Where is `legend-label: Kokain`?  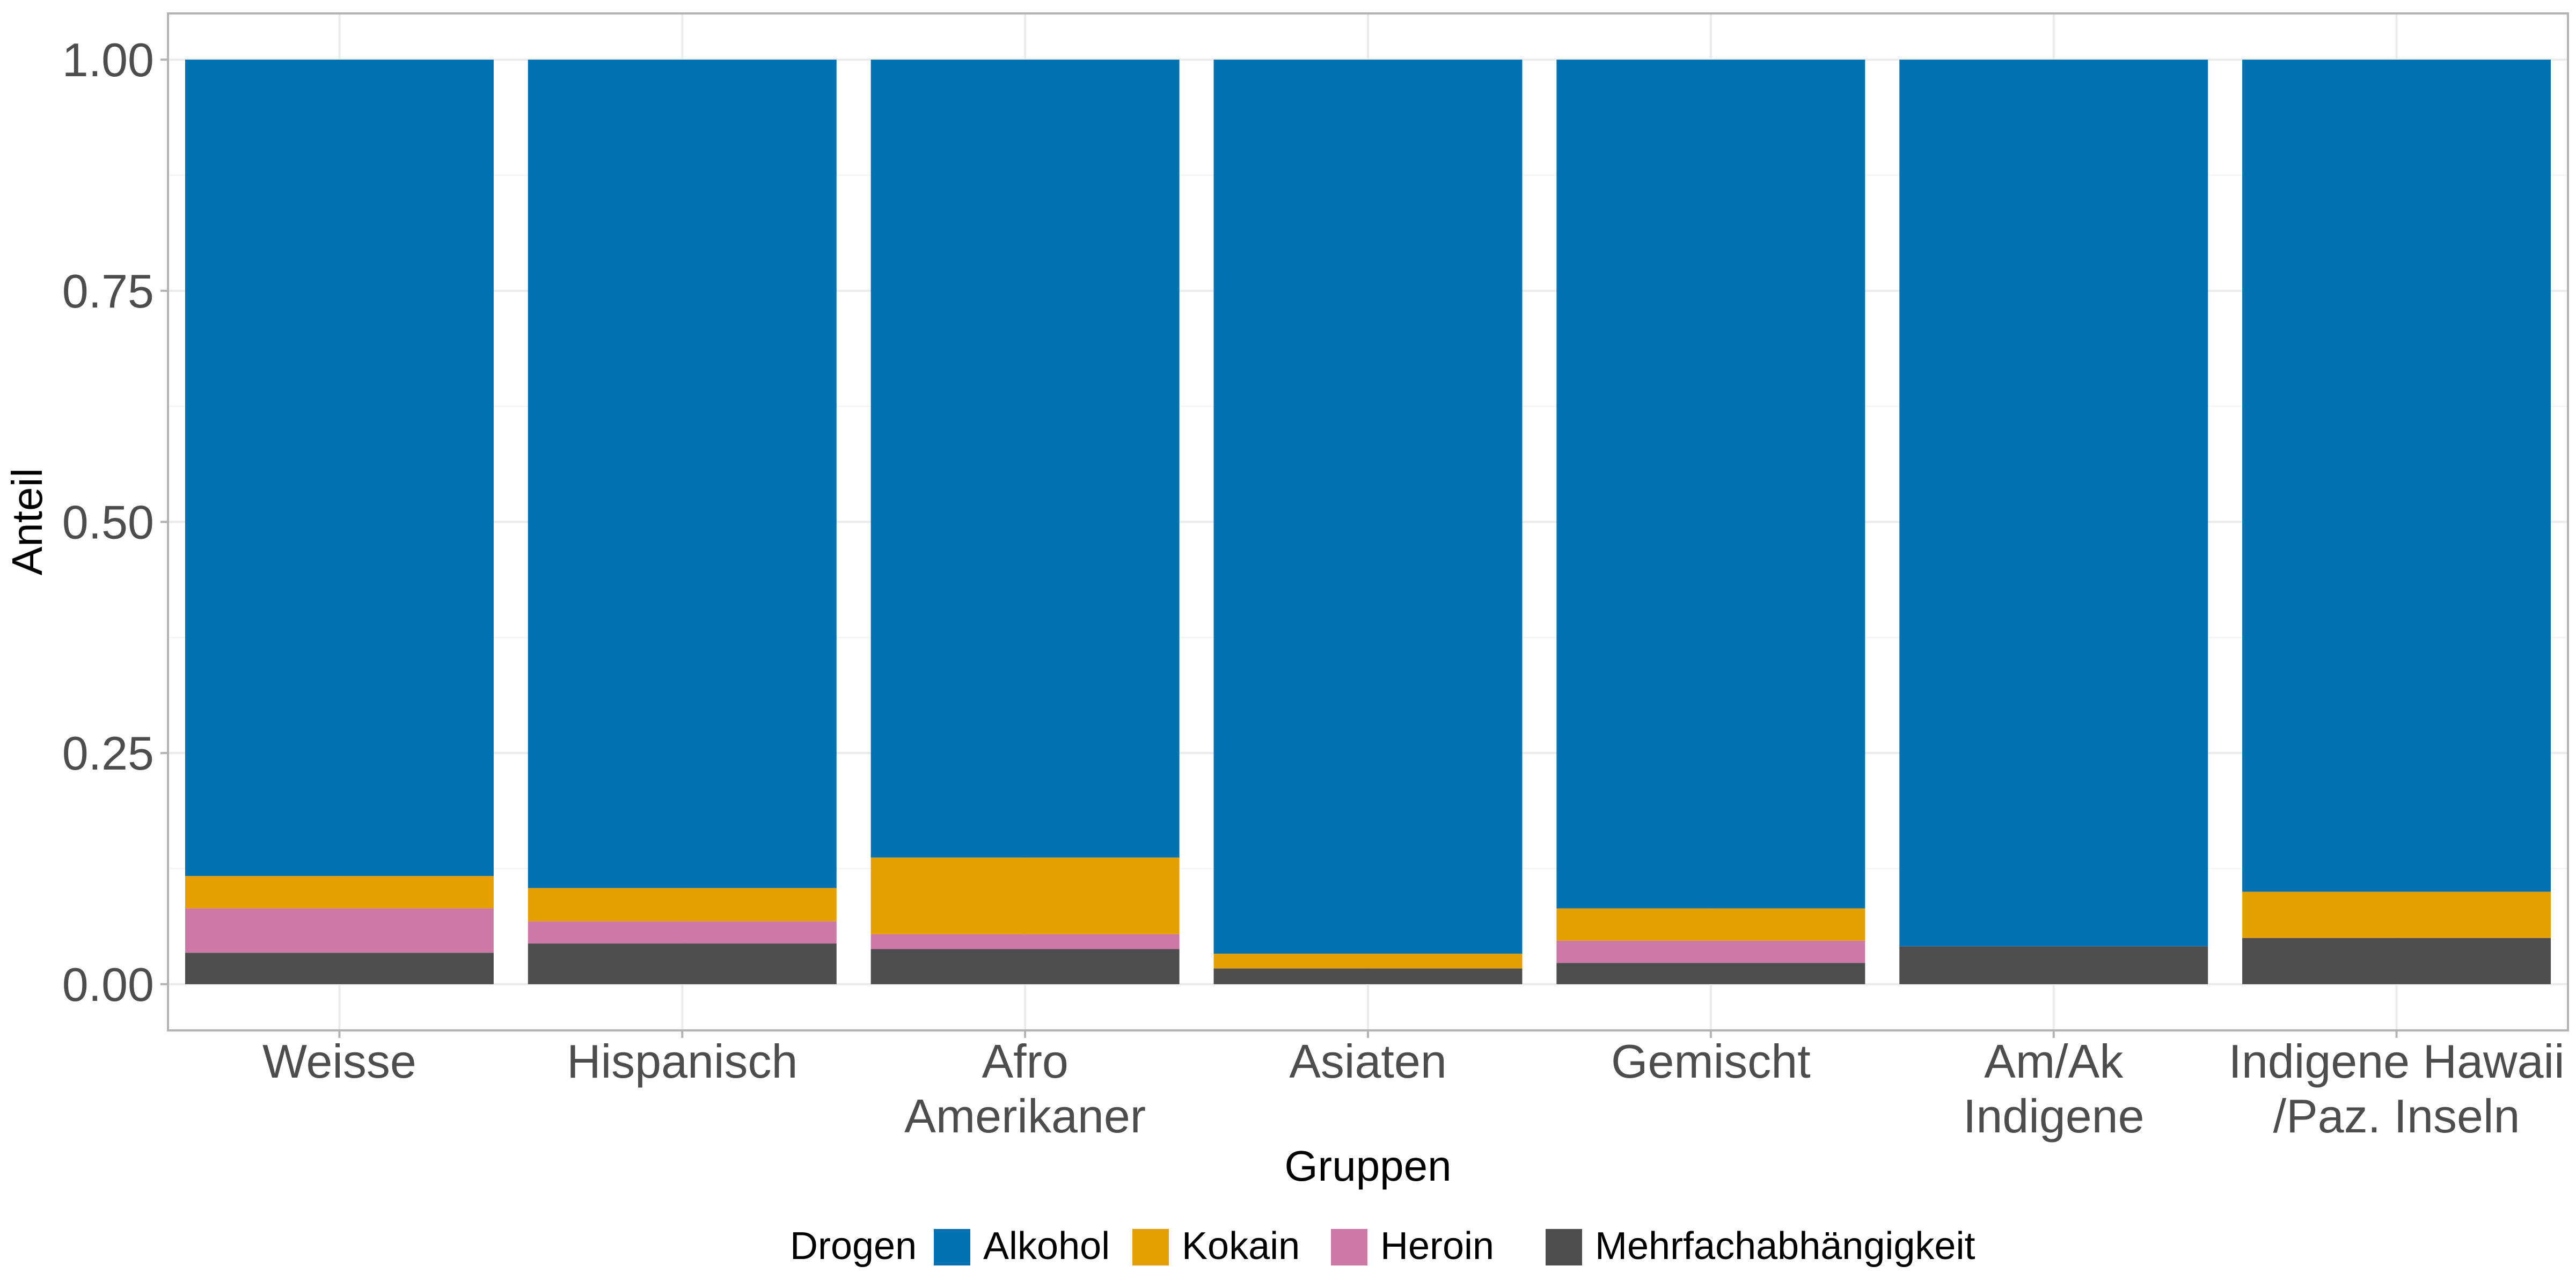 legend-label: Kokain is located at coordinates (1241, 1246).